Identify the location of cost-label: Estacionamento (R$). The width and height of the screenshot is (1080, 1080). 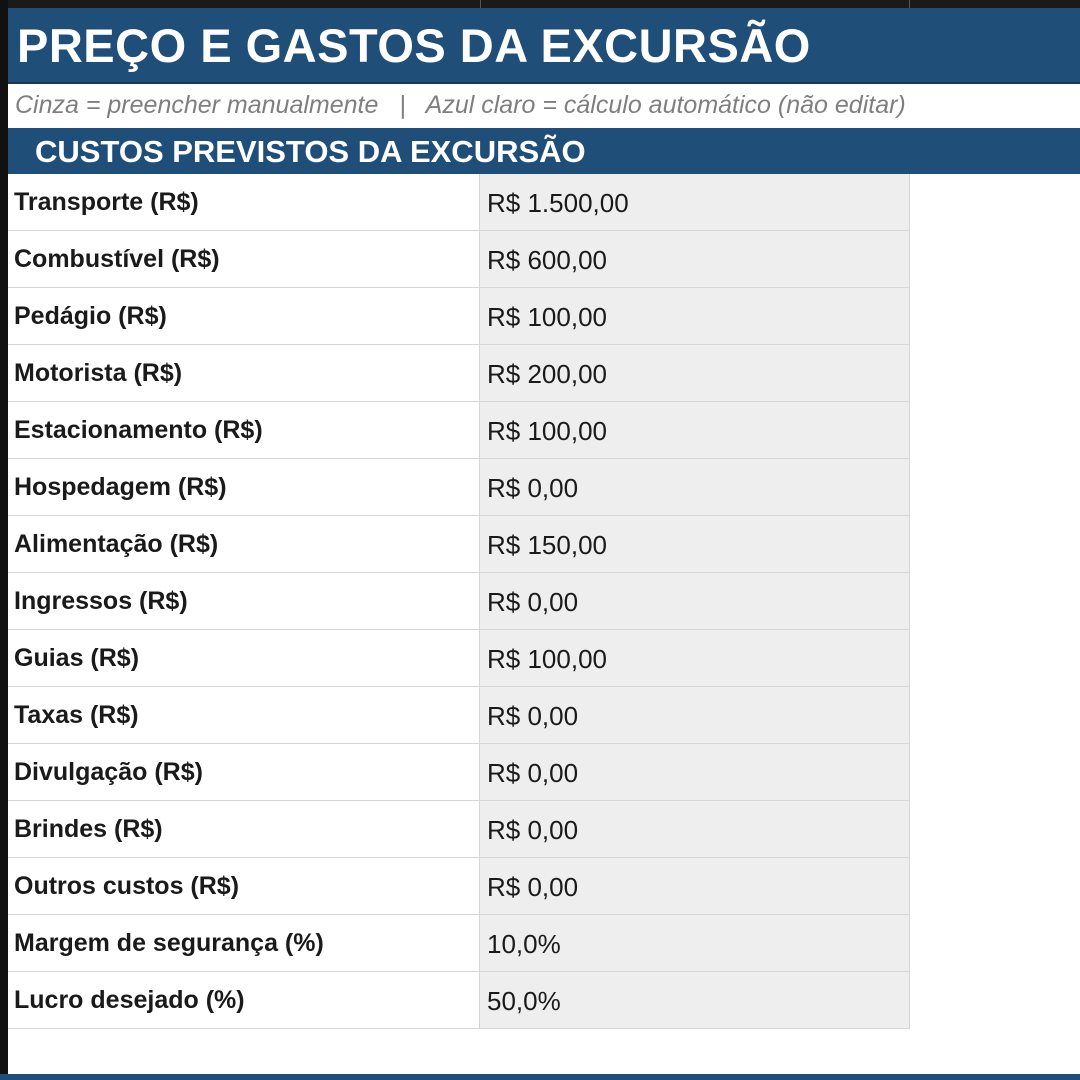
(138, 430).